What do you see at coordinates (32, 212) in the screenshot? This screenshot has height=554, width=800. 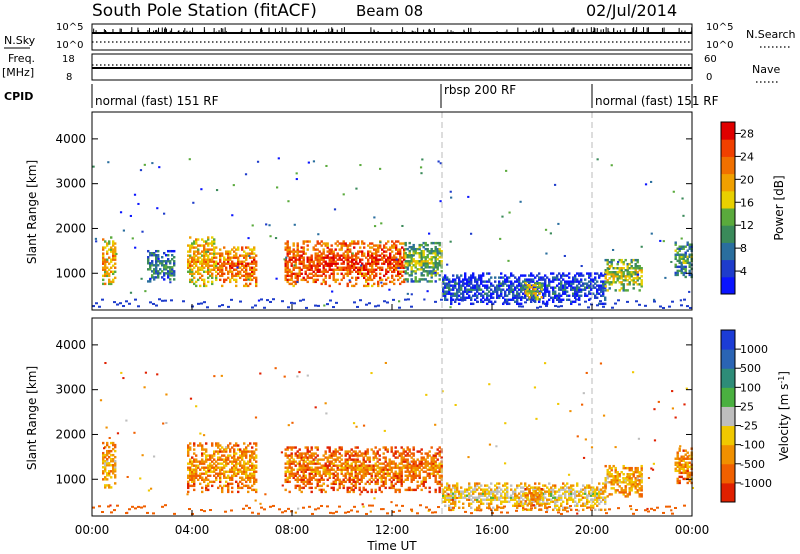 I see `power-ylabel: Slant Range [km]` at bounding box center [32, 212].